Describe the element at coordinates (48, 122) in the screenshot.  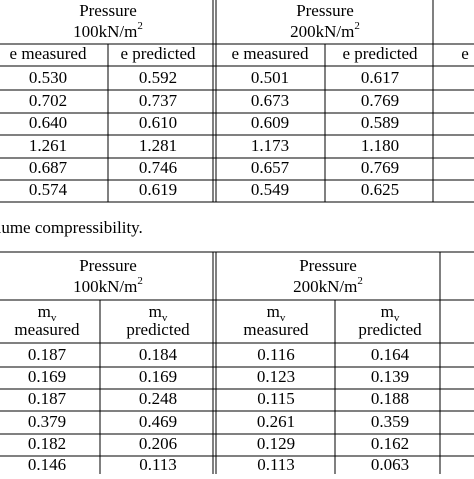
I see `cell: 0.640` at that location.